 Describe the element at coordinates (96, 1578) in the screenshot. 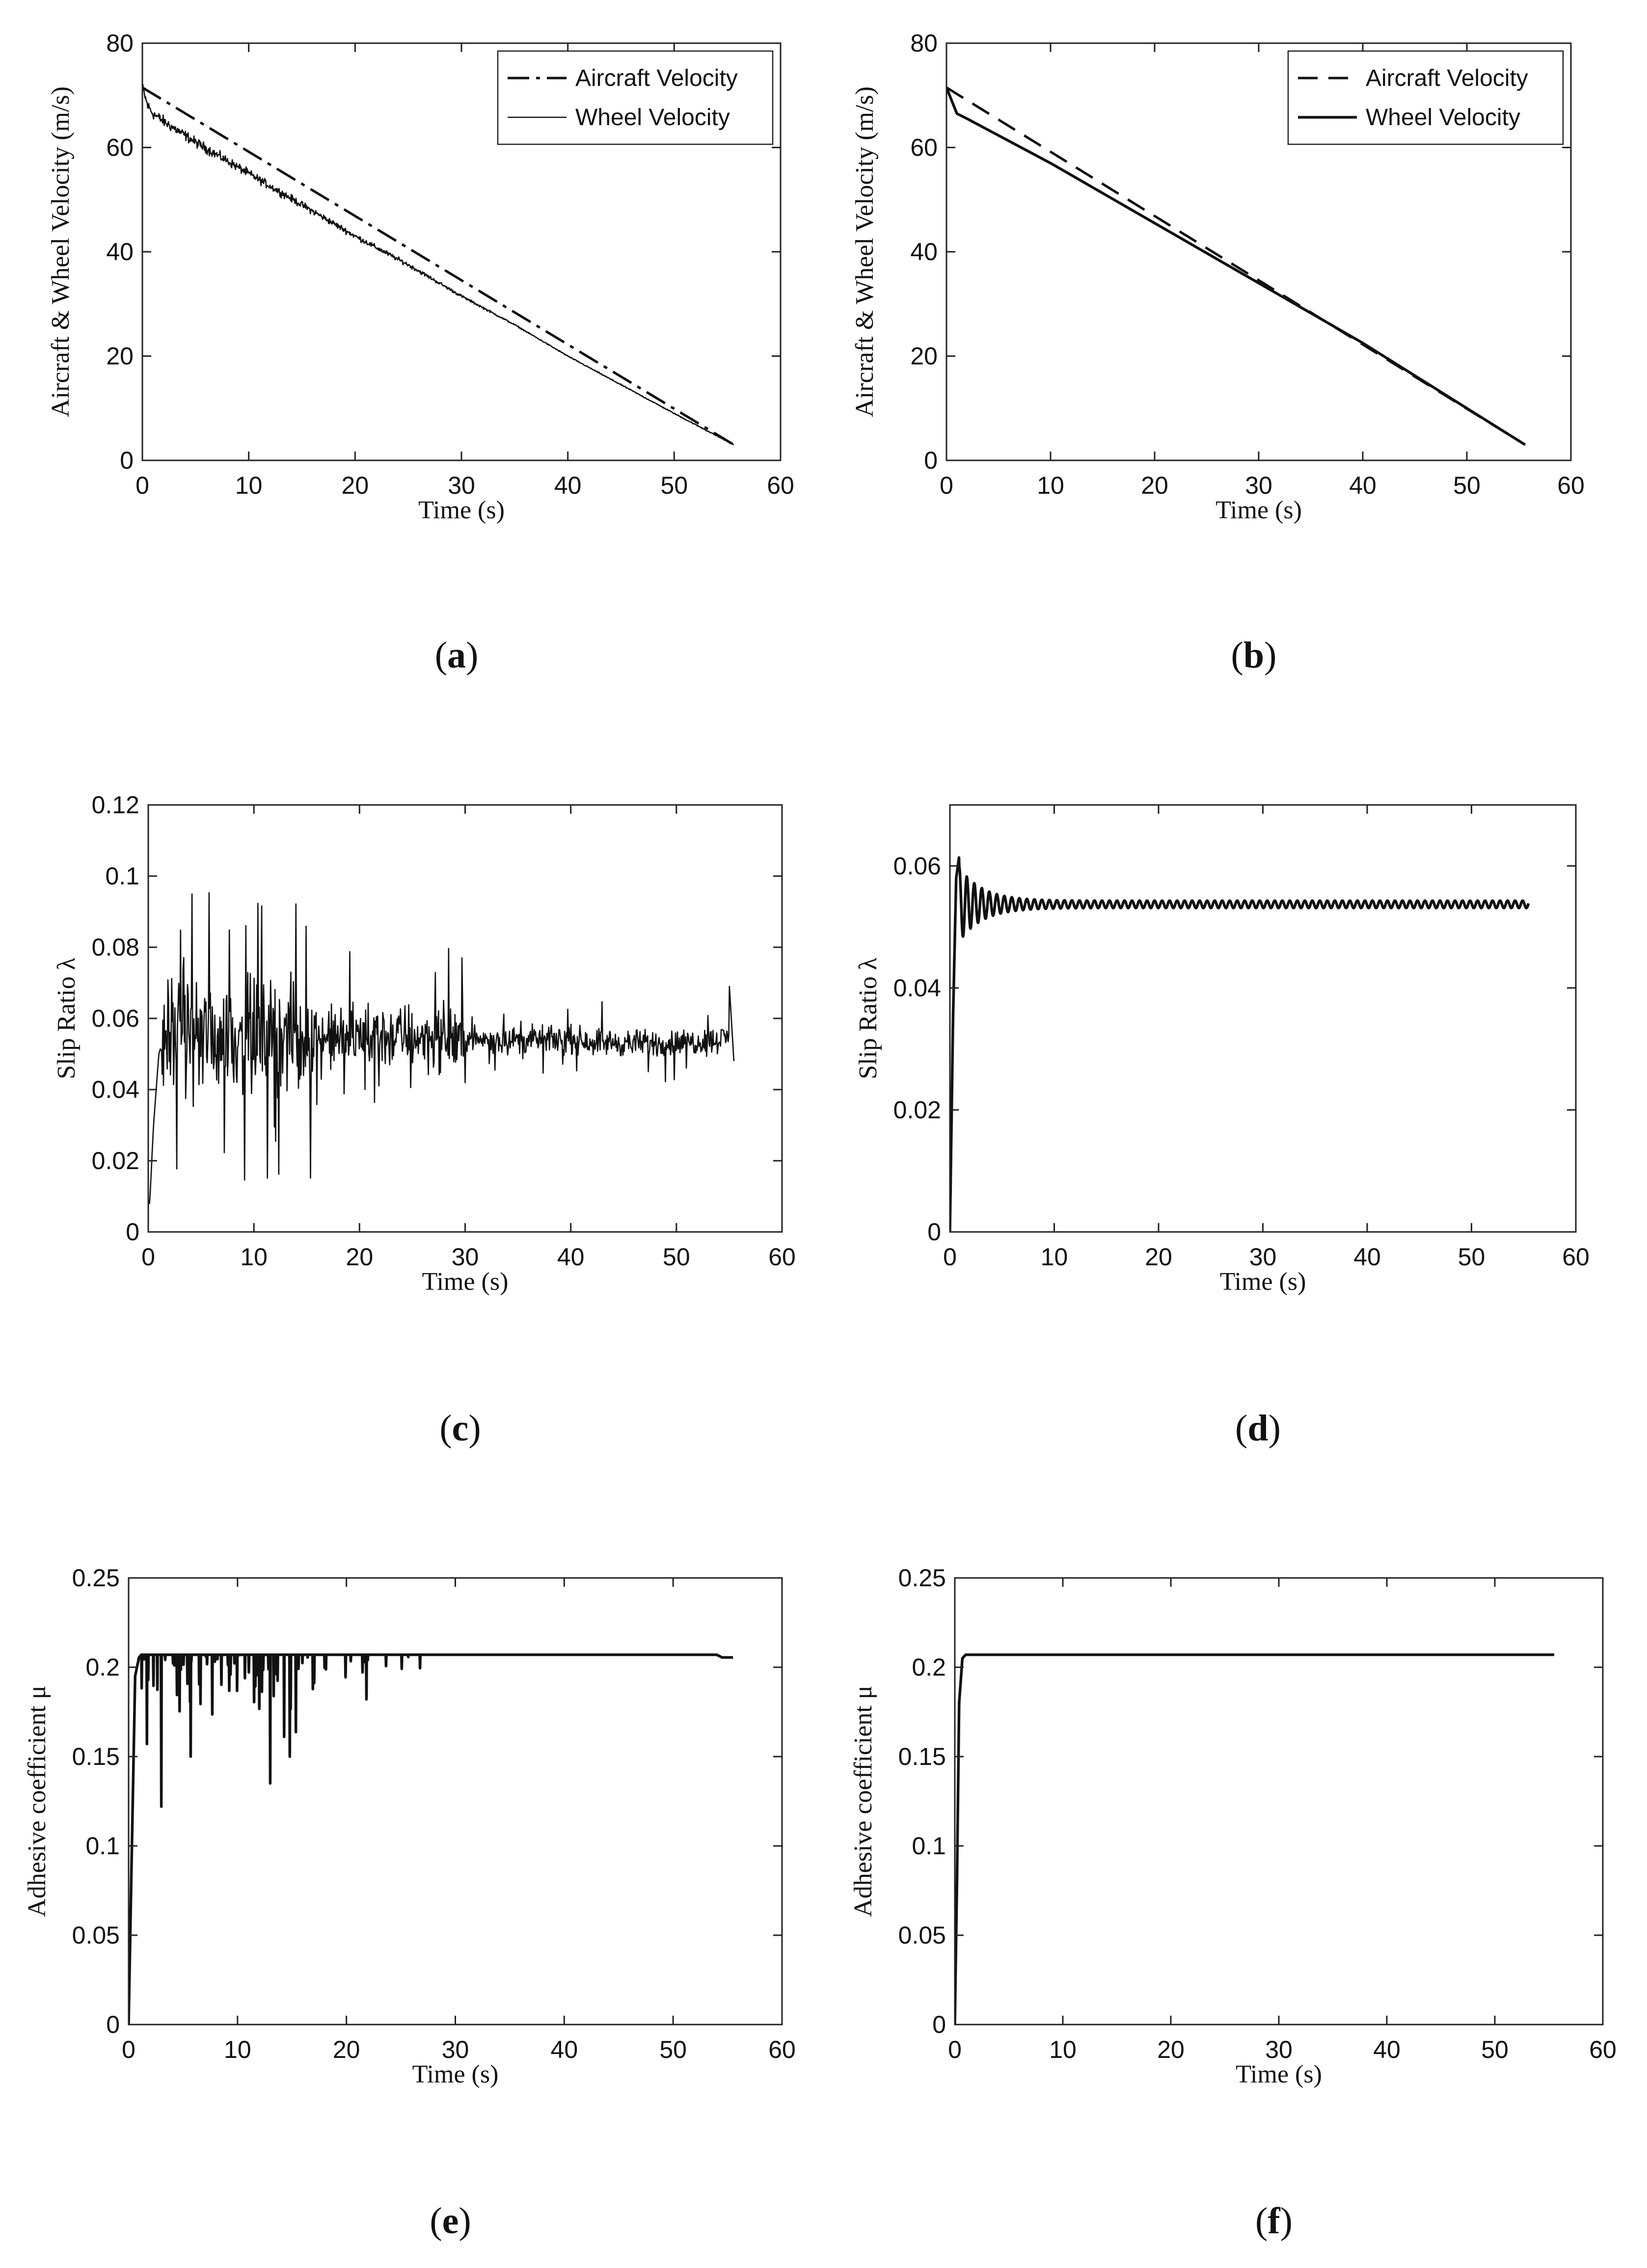

I see `y-tick-label: 0.25` at that location.